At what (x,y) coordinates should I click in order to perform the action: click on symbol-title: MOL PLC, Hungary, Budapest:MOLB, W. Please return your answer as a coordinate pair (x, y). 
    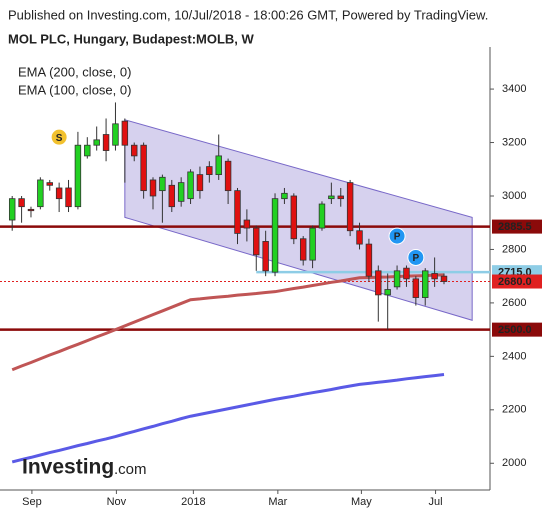
    Looking at the image, I should click on (131, 38).